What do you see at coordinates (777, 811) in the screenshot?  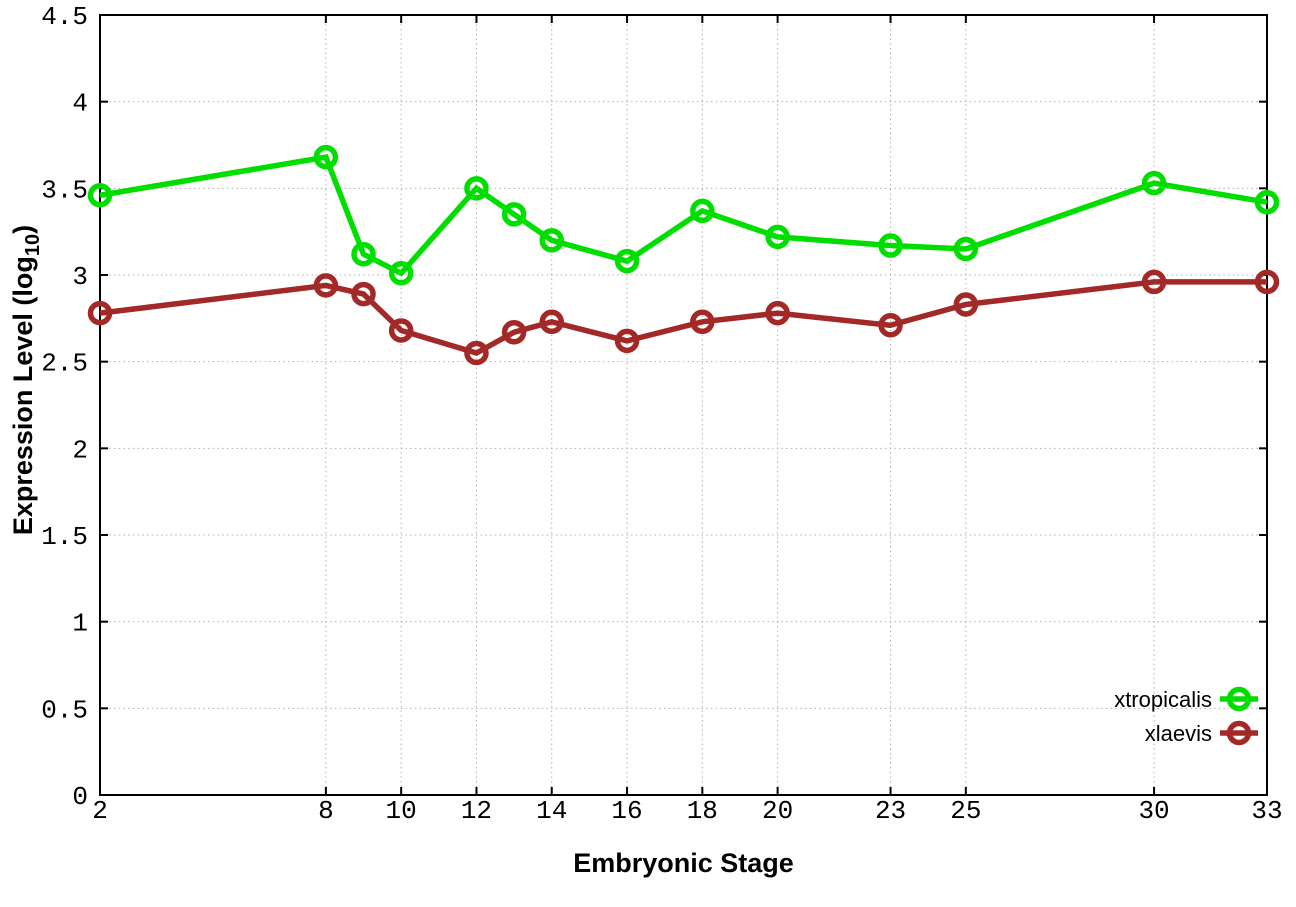 I see `x-tick-label: 20` at bounding box center [777, 811].